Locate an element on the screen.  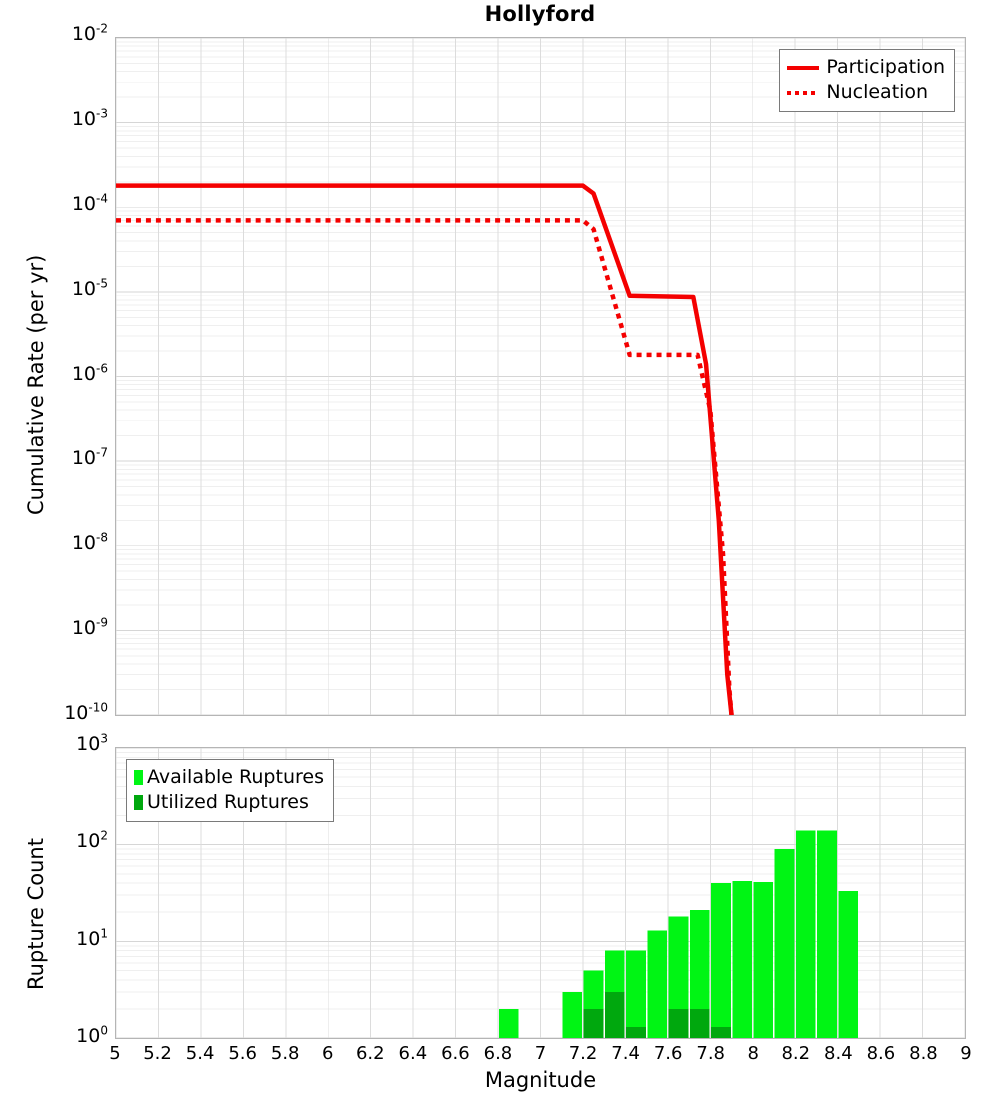
xtick-17: 8.4 is located at coordinates (838, 1053).